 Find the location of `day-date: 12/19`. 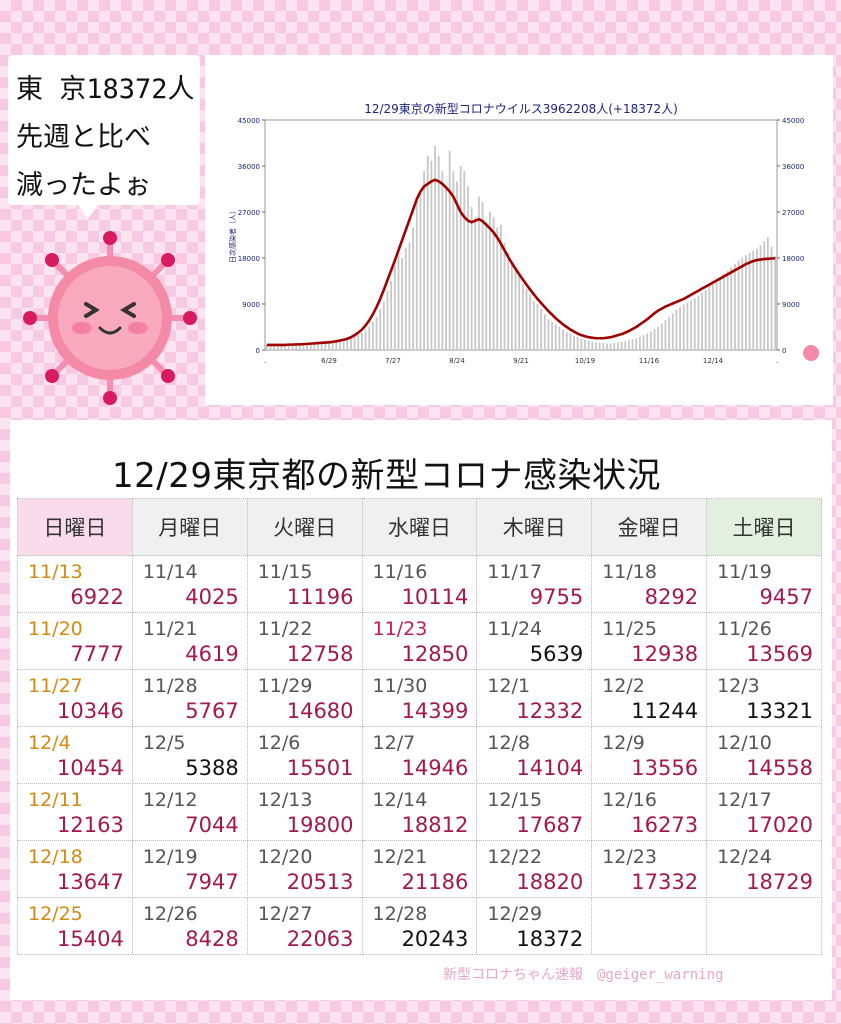

day-date: 12/19 is located at coordinates (170, 857).